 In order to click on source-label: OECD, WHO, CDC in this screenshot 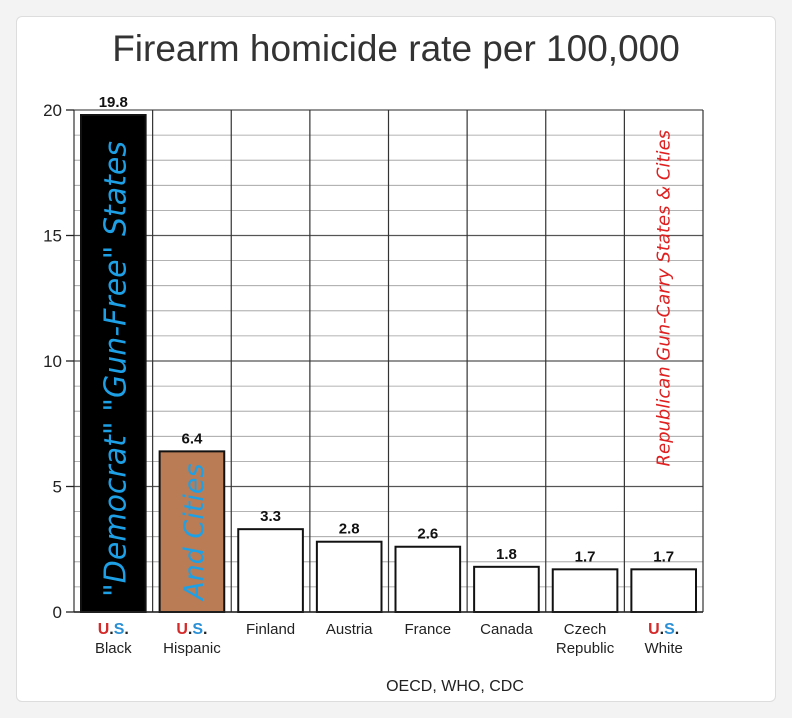, I will do `click(455, 686)`.